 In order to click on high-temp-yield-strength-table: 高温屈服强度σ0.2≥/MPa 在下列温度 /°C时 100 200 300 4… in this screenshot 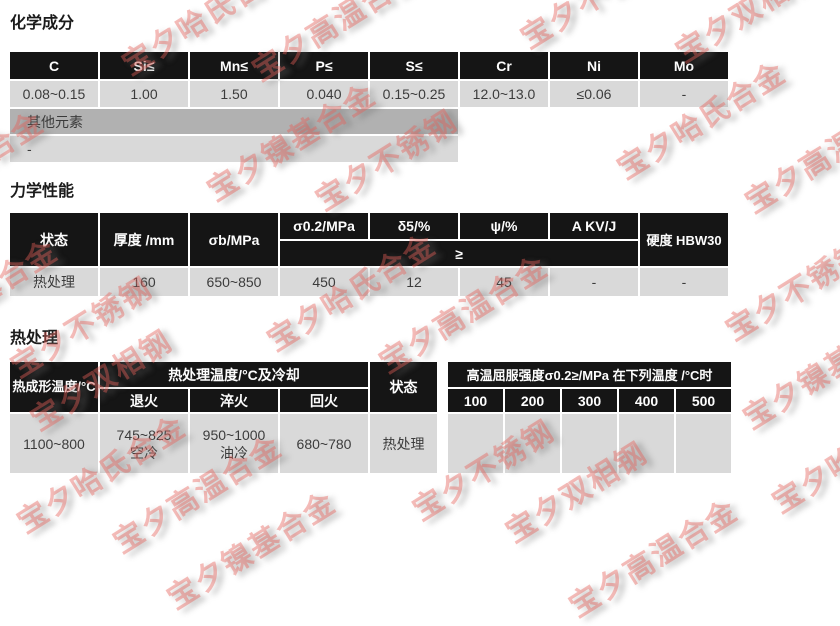, I will do `click(589, 417)`.